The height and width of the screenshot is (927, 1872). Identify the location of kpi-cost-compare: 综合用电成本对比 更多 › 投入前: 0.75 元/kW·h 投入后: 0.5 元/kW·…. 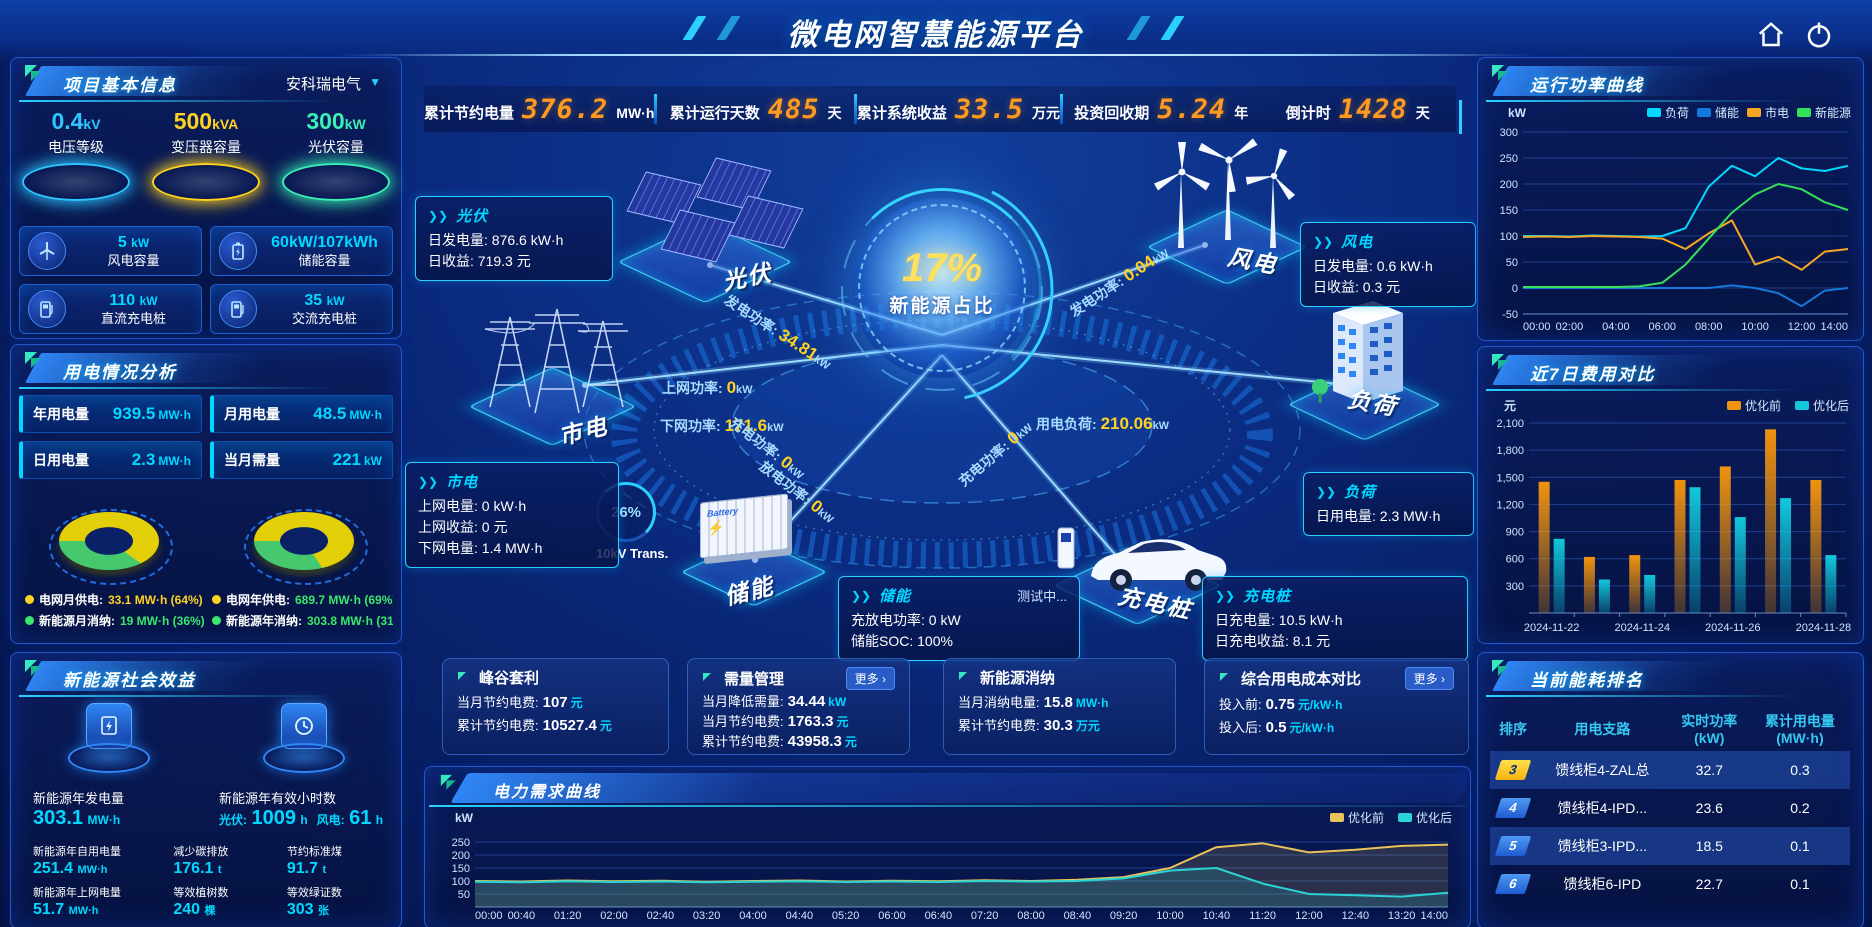
(1336, 706).